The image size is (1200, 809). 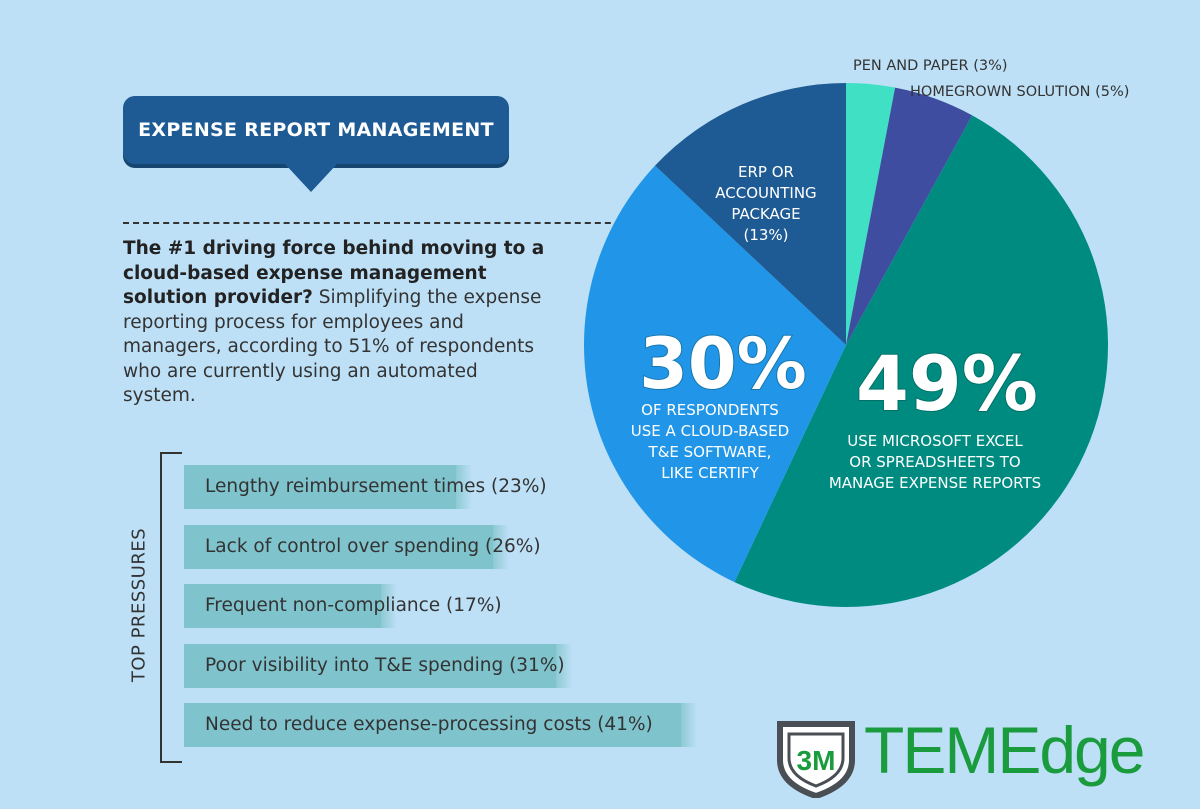 I want to click on pie-label-homegrown: HOMEGROWN SOLUTION (5%), so click(x=1019, y=92).